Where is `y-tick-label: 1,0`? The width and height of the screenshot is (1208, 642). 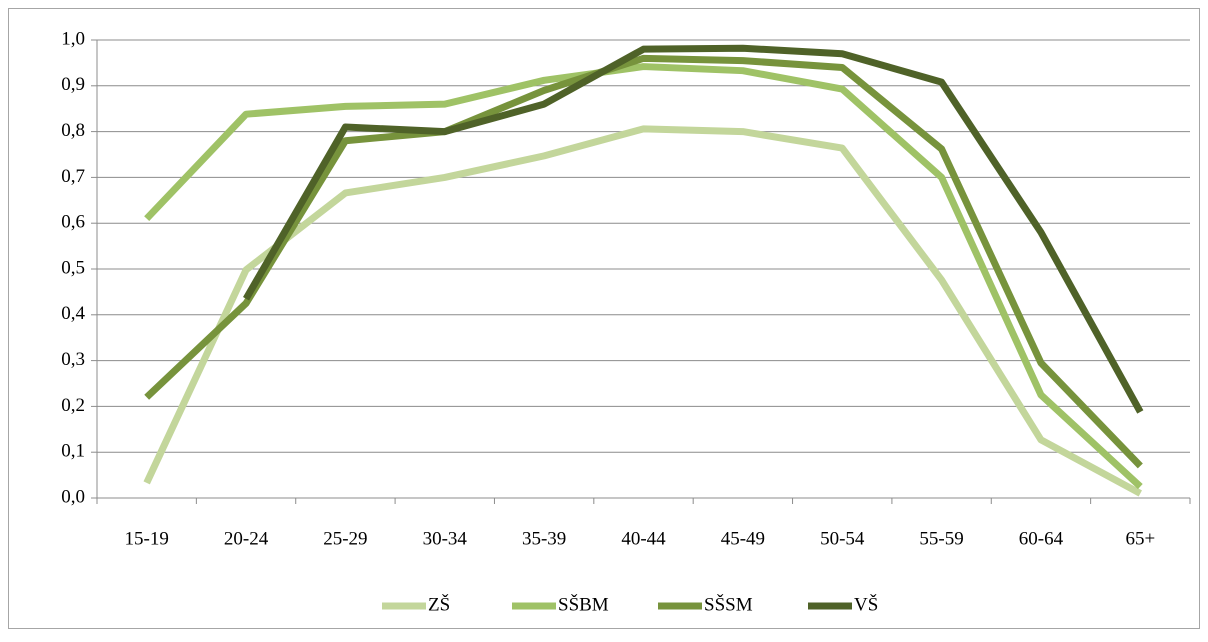 y-tick-label: 1,0 is located at coordinates (73, 38).